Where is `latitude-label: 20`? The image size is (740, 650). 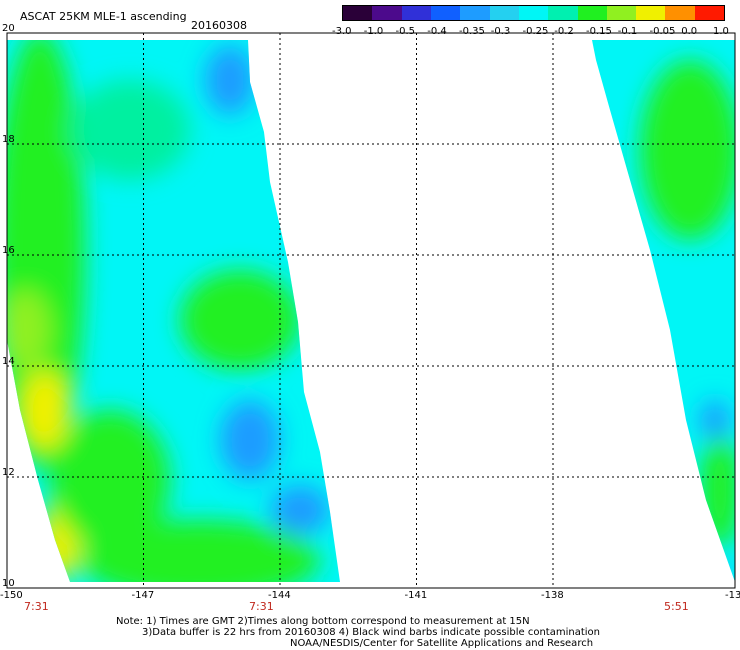
latitude-label: 20 is located at coordinates (8, 28).